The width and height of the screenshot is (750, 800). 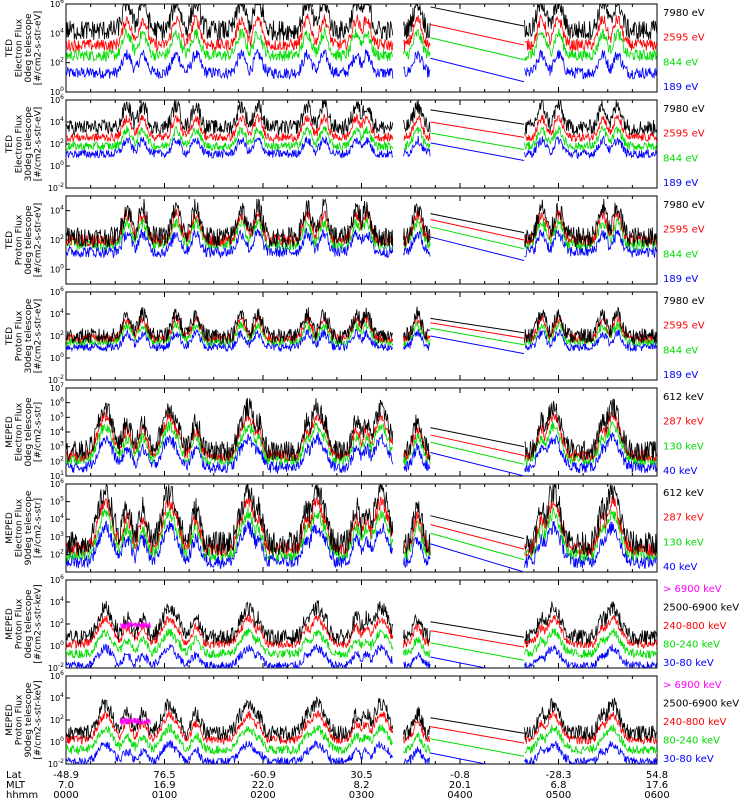 I want to click on ylabel-line: [#/cm2-s-str], so click(x=39, y=432).